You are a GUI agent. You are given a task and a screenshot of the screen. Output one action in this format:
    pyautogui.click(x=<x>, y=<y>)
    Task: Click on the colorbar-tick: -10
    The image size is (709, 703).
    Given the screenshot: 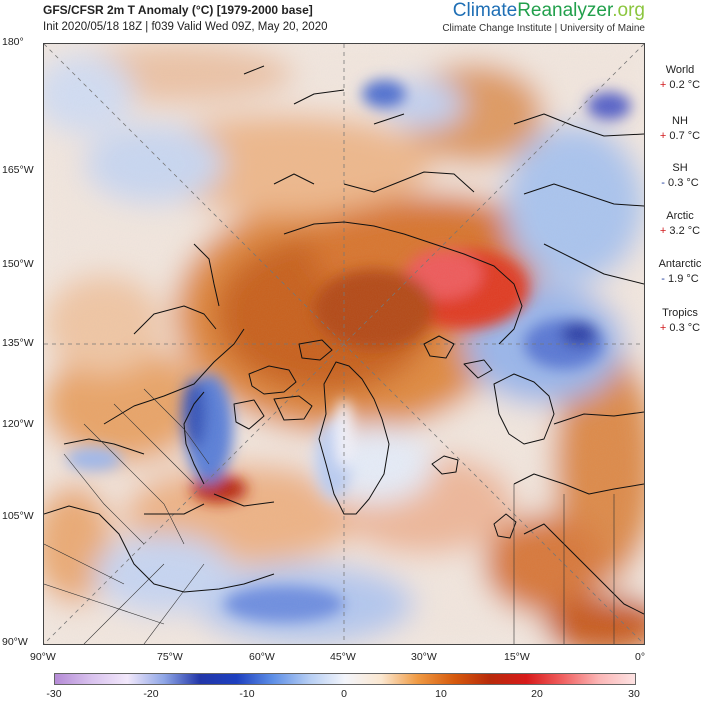 What is the action you would take?
    pyautogui.click(x=247, y=694)
    